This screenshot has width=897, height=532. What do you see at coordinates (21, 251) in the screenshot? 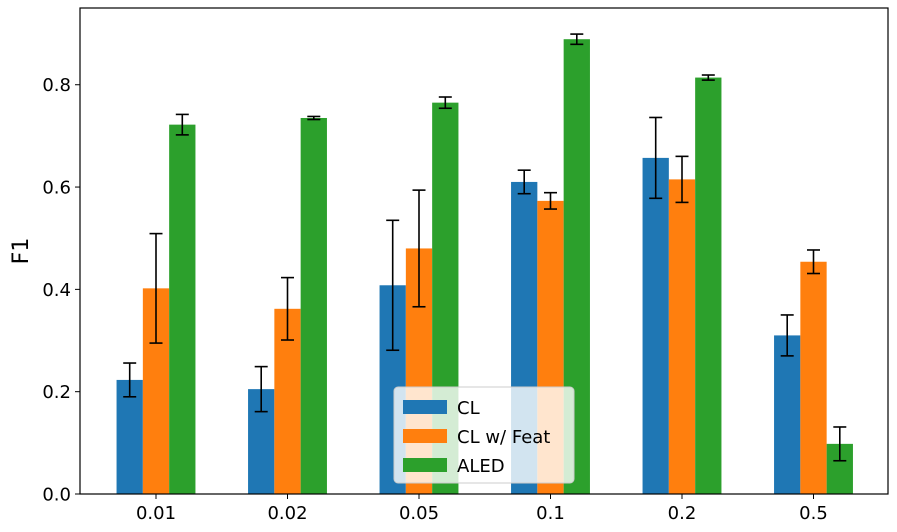
I see `y-axis-label: F1` at bounding box center [21, 251].